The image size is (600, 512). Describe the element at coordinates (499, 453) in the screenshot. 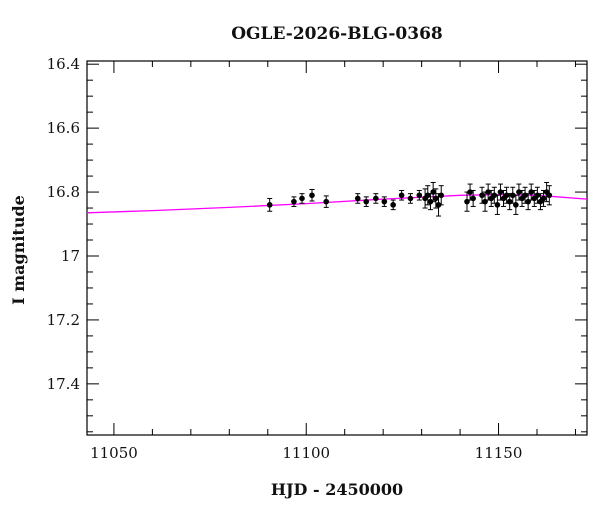

I see `x-tick-label: 11150` at that location.